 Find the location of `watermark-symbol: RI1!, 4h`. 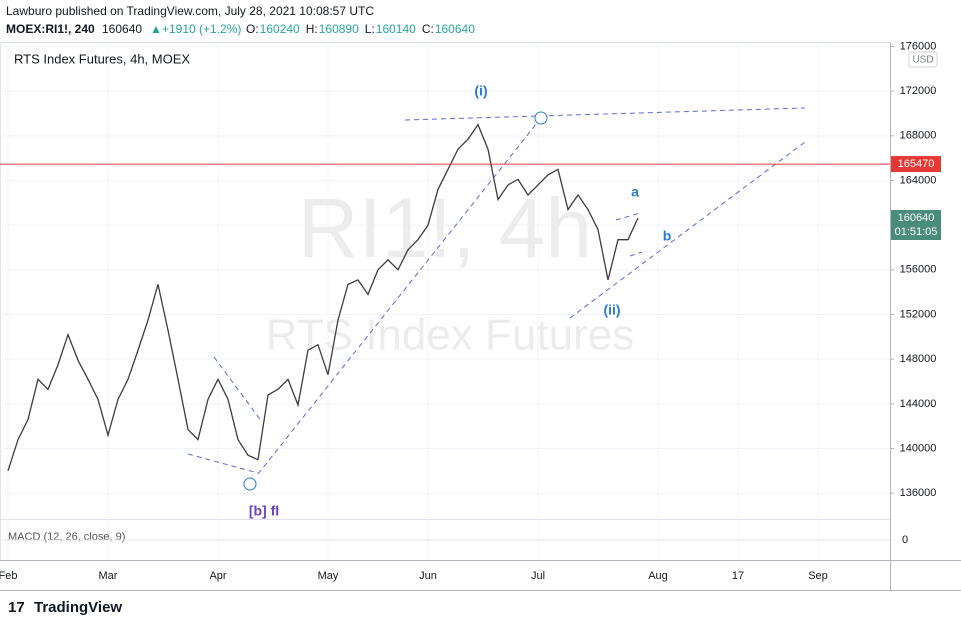

watermark-symbol: RI1!, 4h is located at coordinates (445, 228).